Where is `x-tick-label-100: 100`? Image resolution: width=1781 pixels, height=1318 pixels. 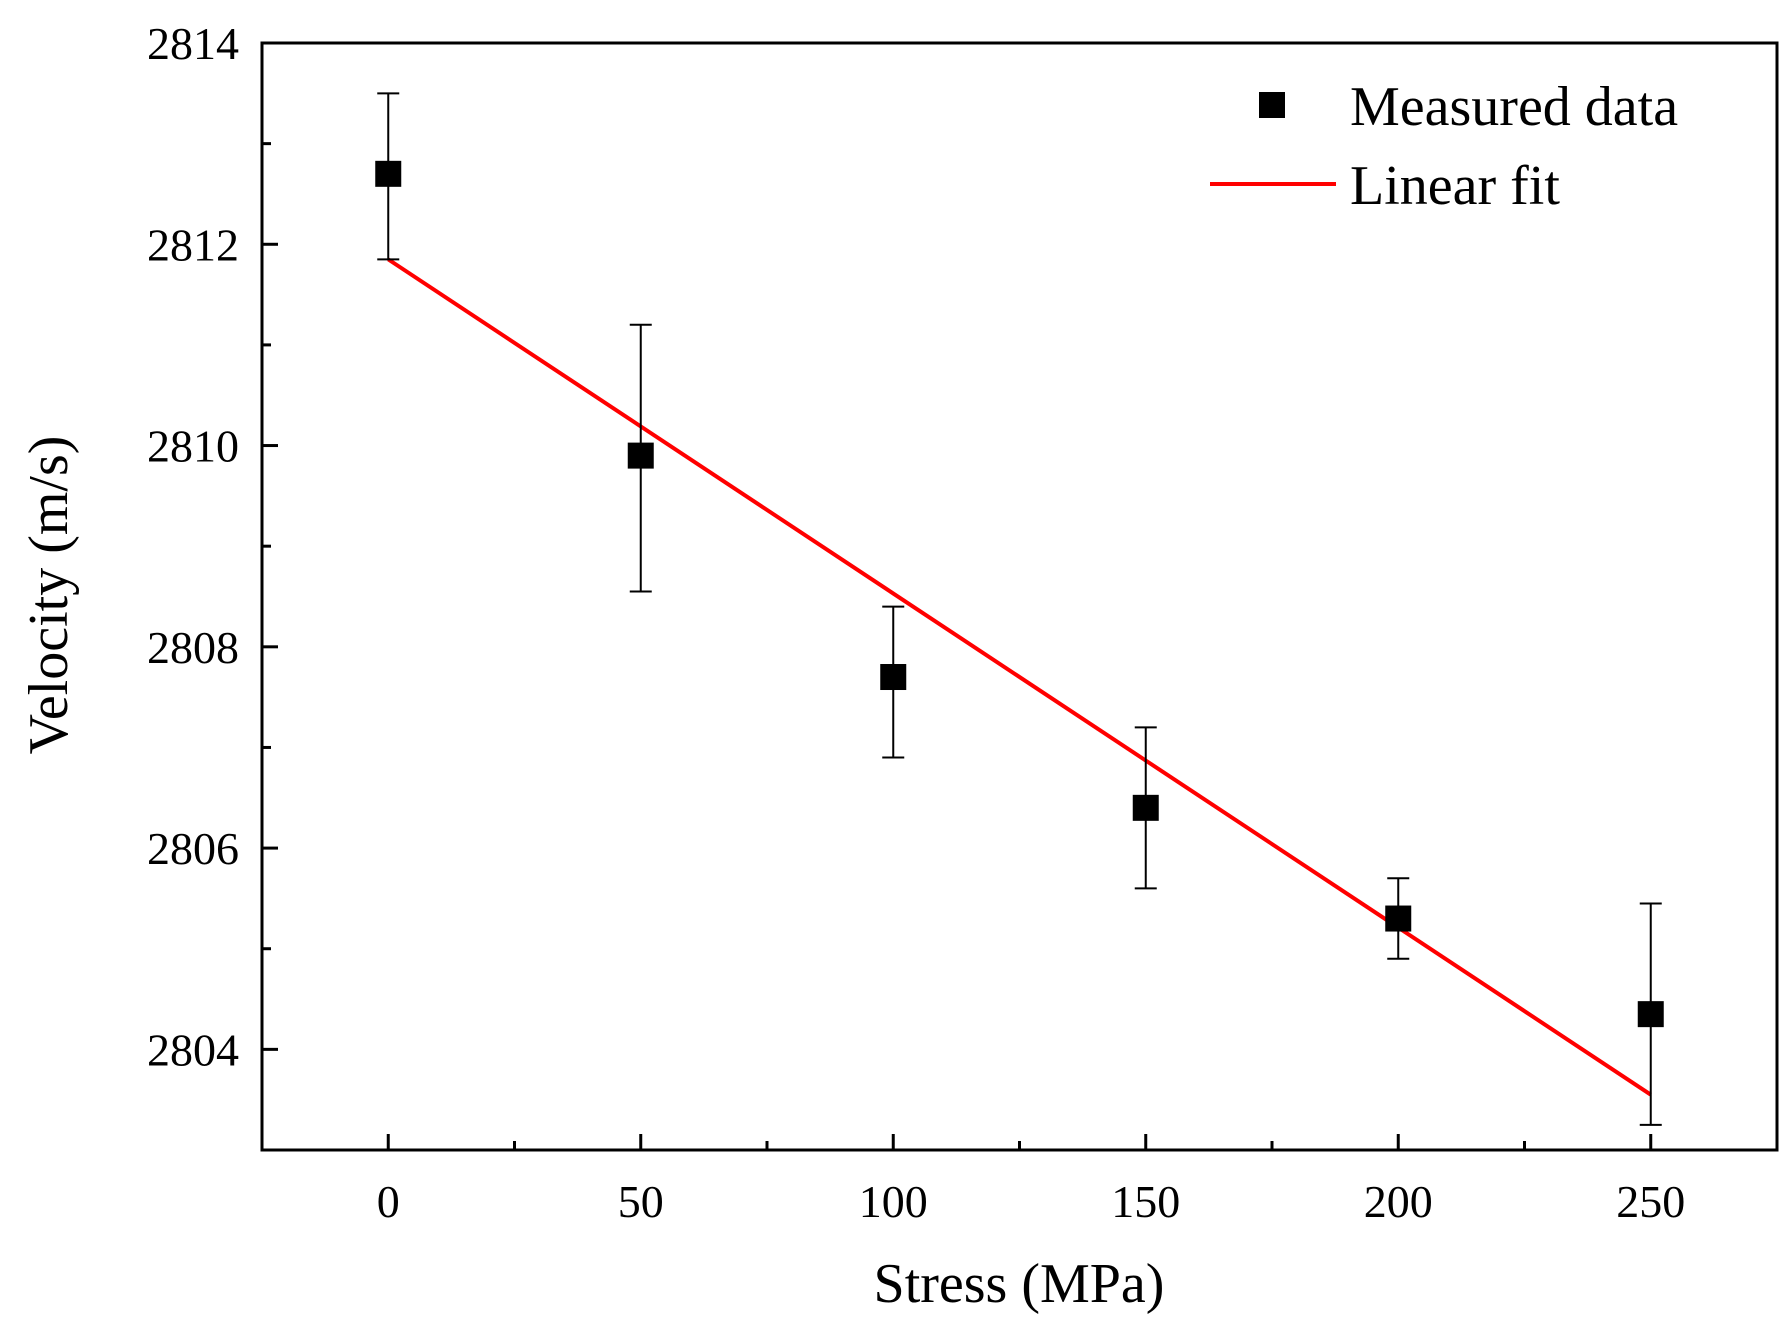 x-tick-label-100: 100 is located at coordinates (893, 1201).